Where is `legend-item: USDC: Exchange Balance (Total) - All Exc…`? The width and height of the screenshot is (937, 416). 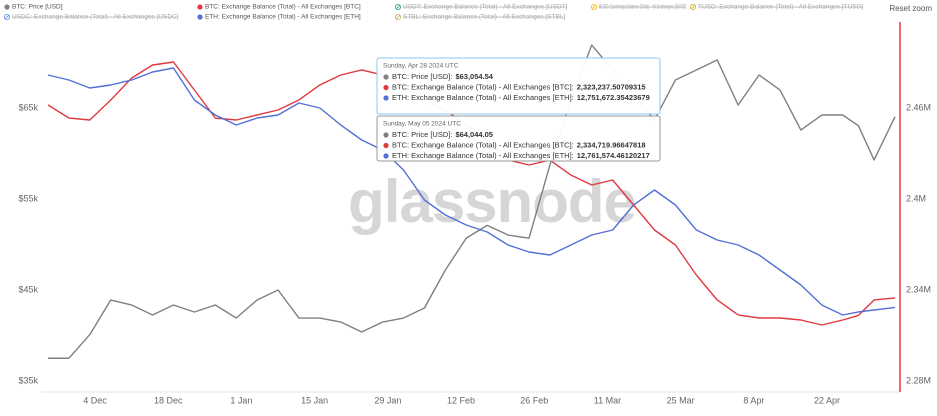 legend-item: USDC: Exchange Balance (Total) - All Exc… is located at coordinates (91, 17).